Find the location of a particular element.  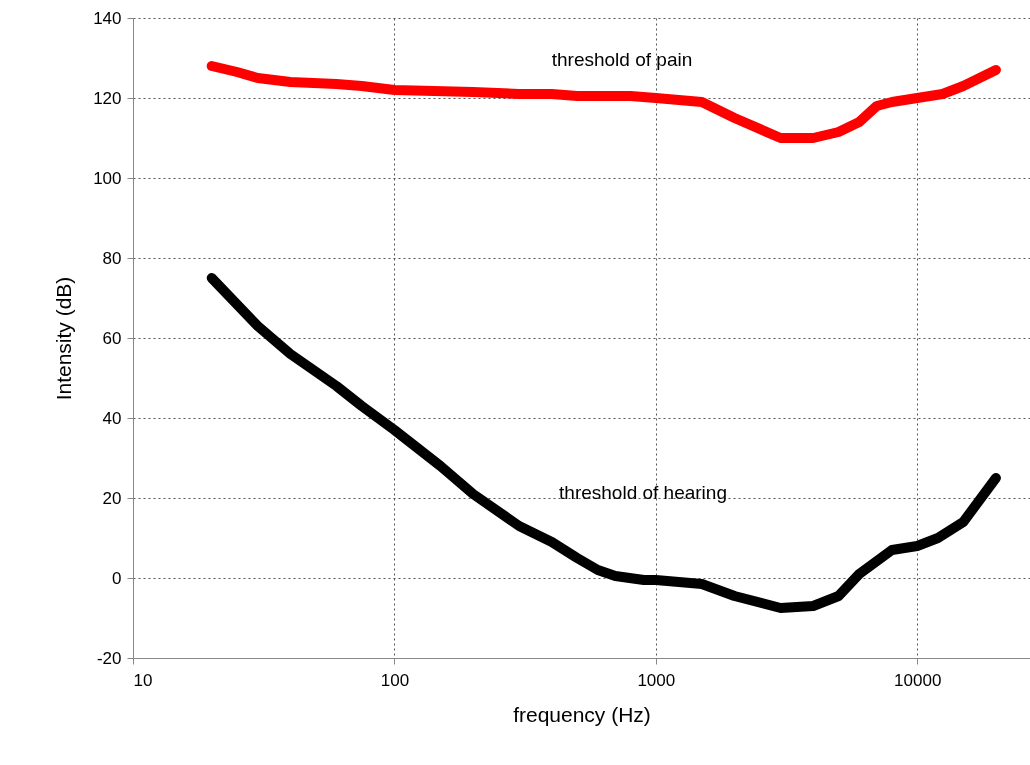

y-tick-label: 40 is located at coordinates (112, 418).